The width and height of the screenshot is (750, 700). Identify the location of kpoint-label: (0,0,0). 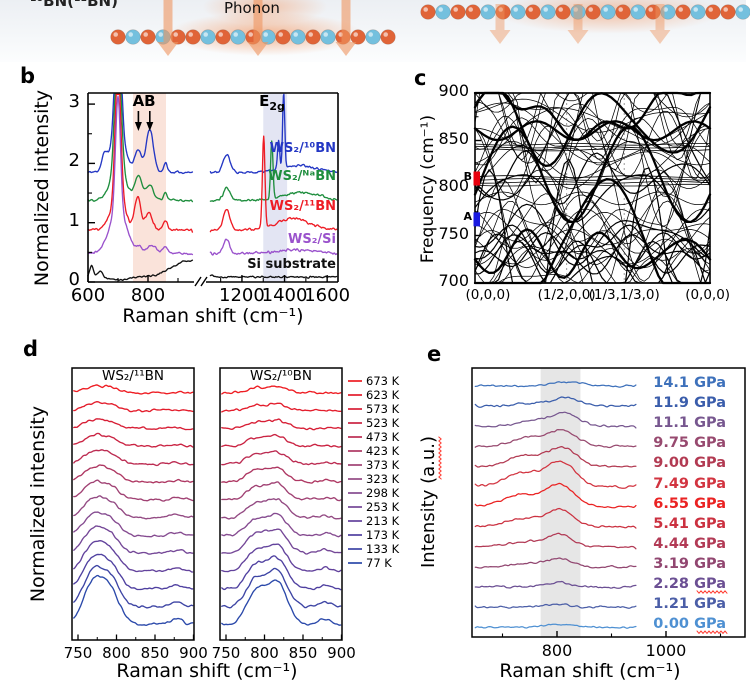
(708, 295).